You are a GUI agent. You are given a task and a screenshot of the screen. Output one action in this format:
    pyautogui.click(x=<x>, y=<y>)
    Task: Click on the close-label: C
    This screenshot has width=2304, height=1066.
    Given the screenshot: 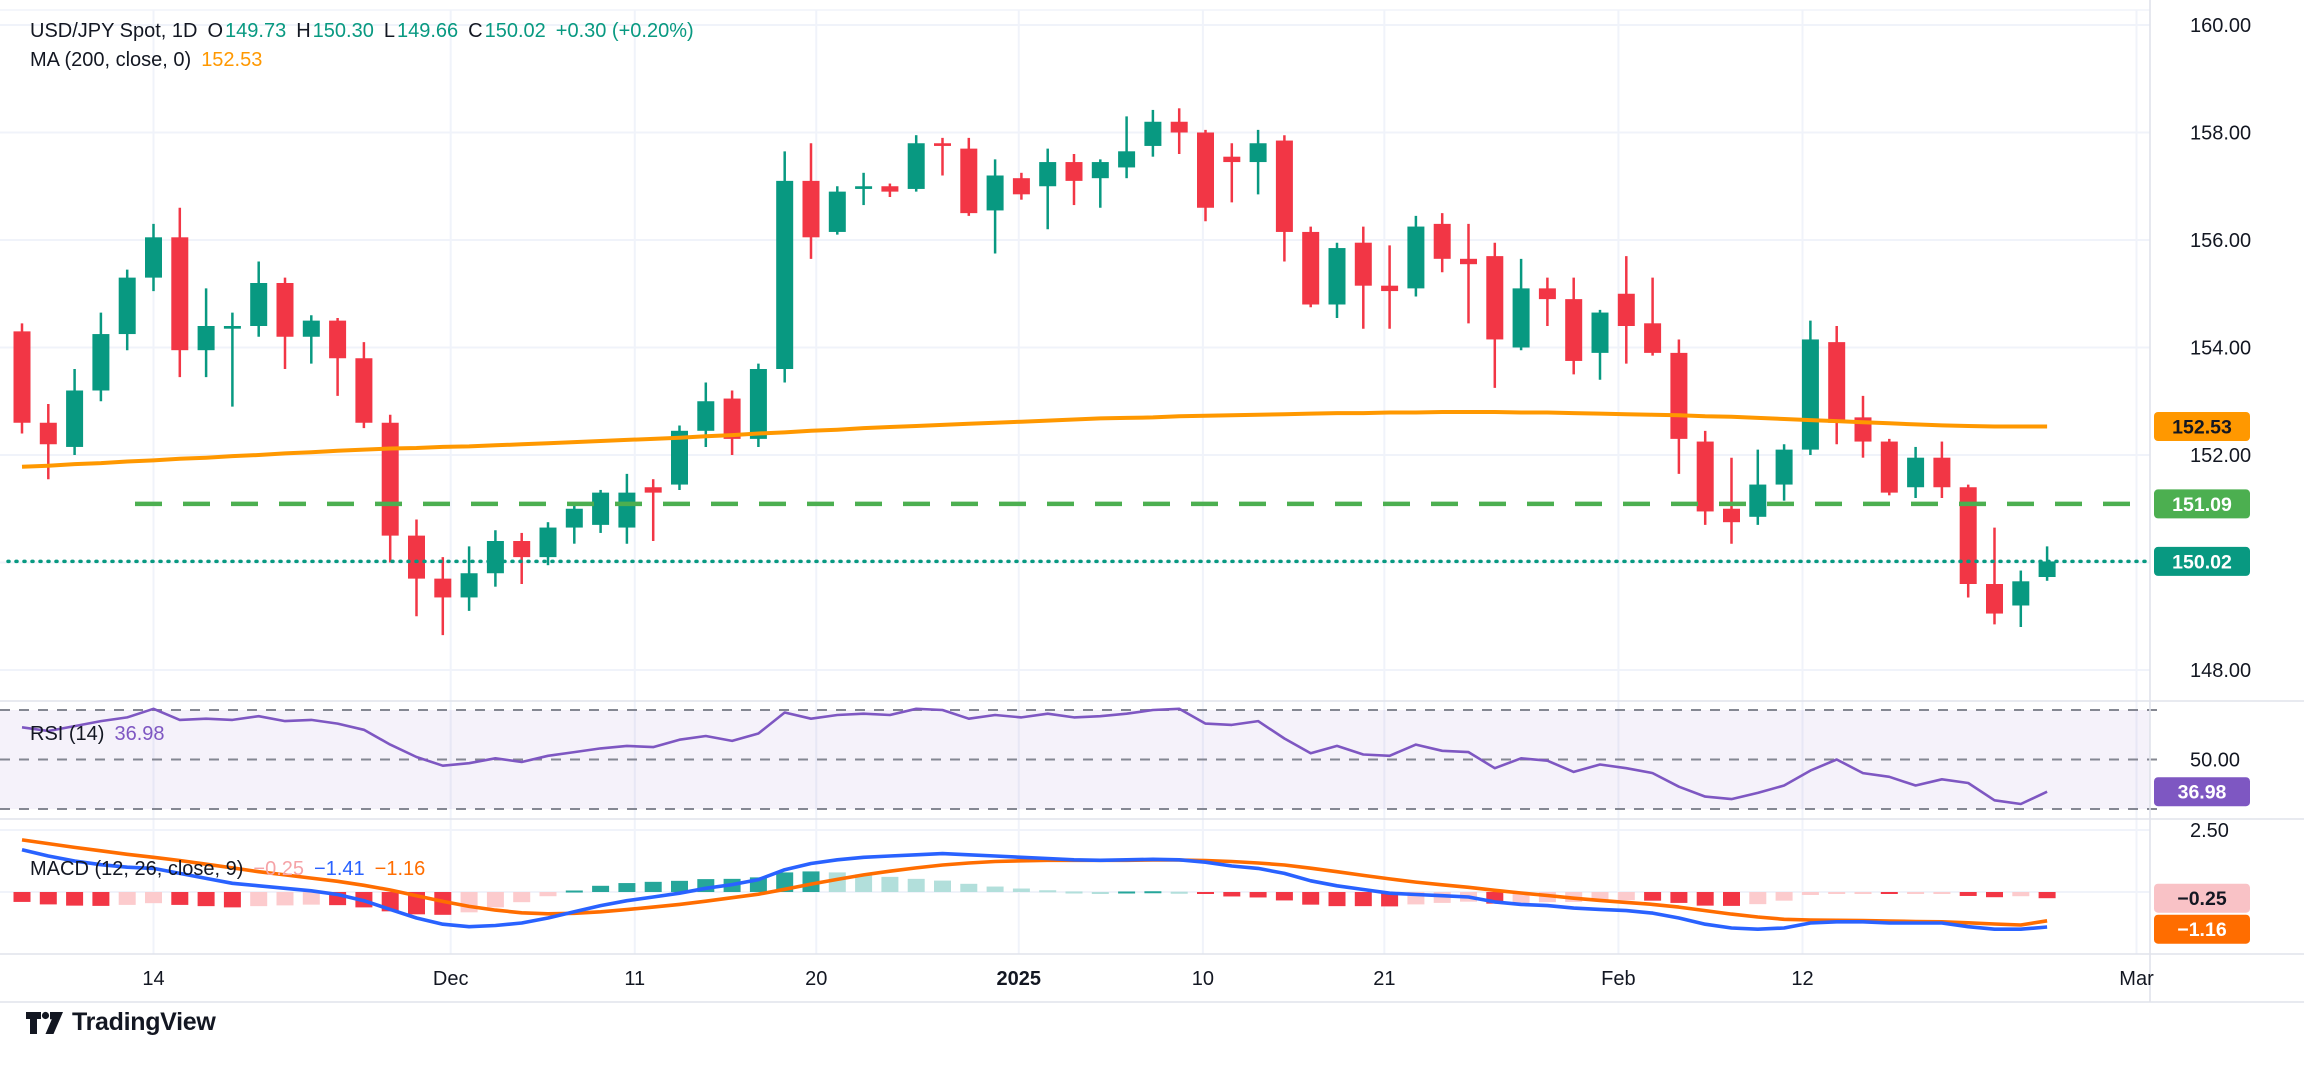 What is the action you would take?
    pyautogui.click(x=475, y=31)
    